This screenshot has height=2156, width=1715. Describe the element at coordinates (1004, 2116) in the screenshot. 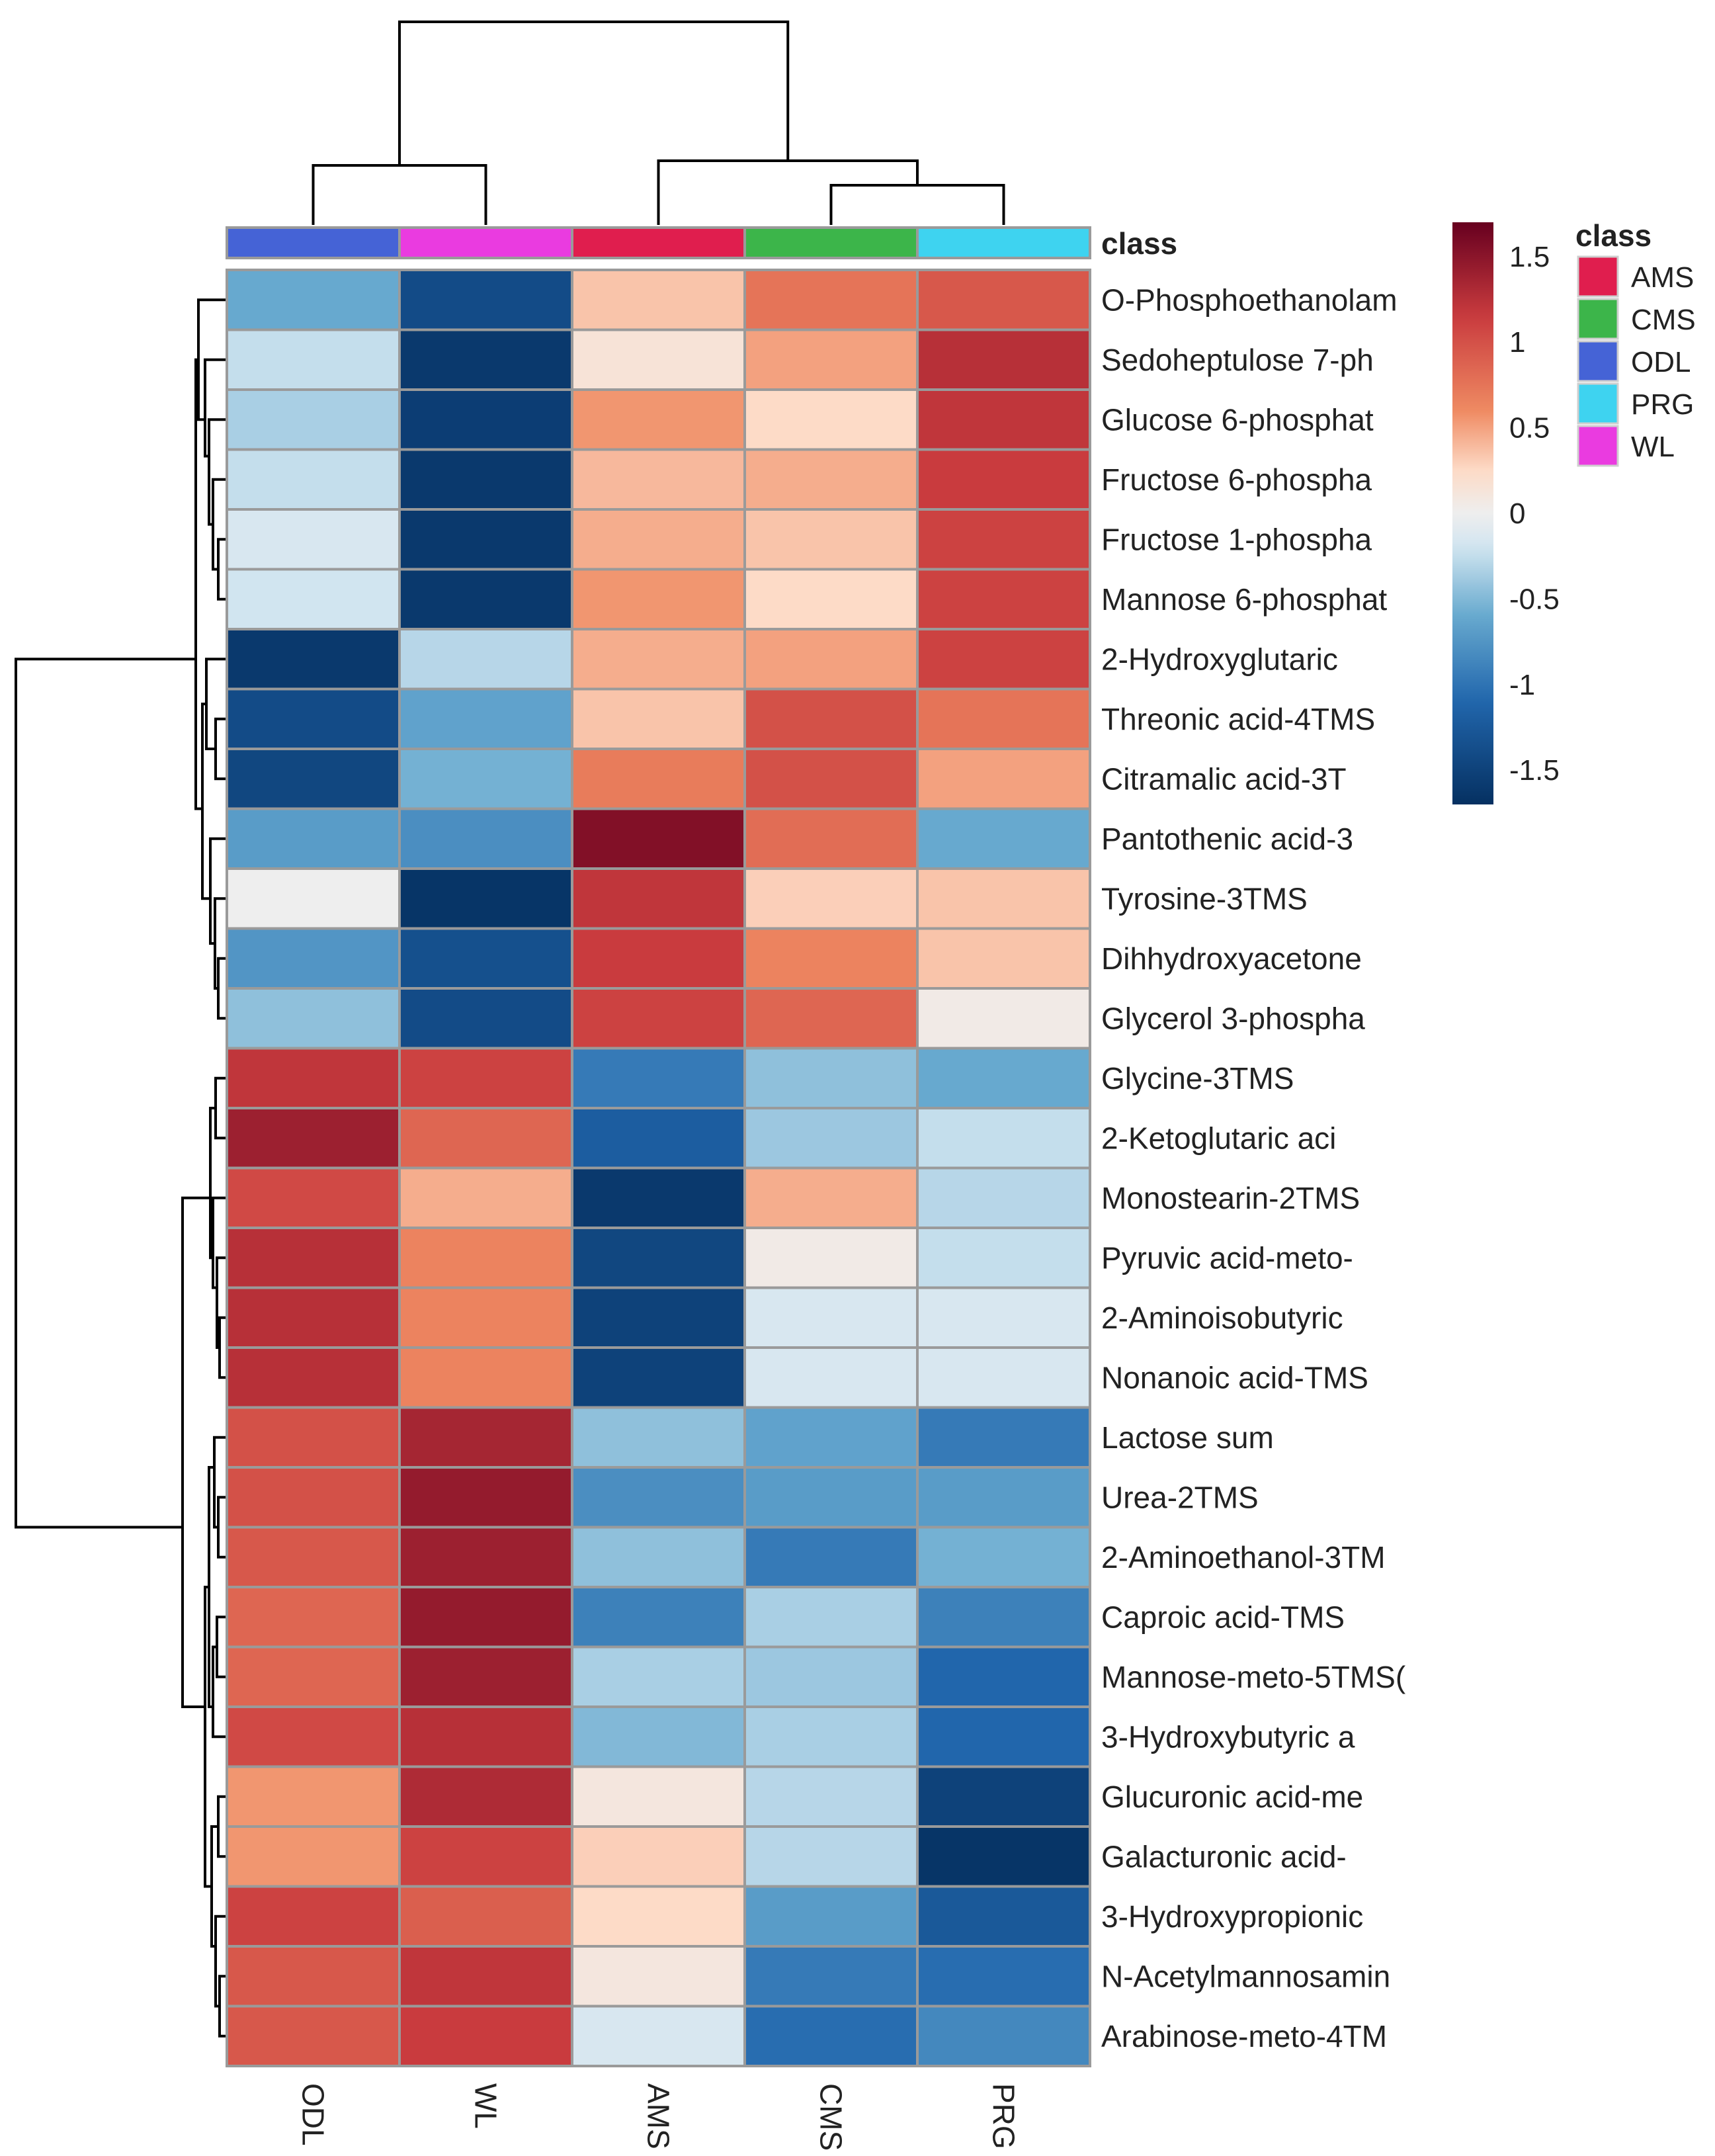

I see `column-label: PRG` at that location.